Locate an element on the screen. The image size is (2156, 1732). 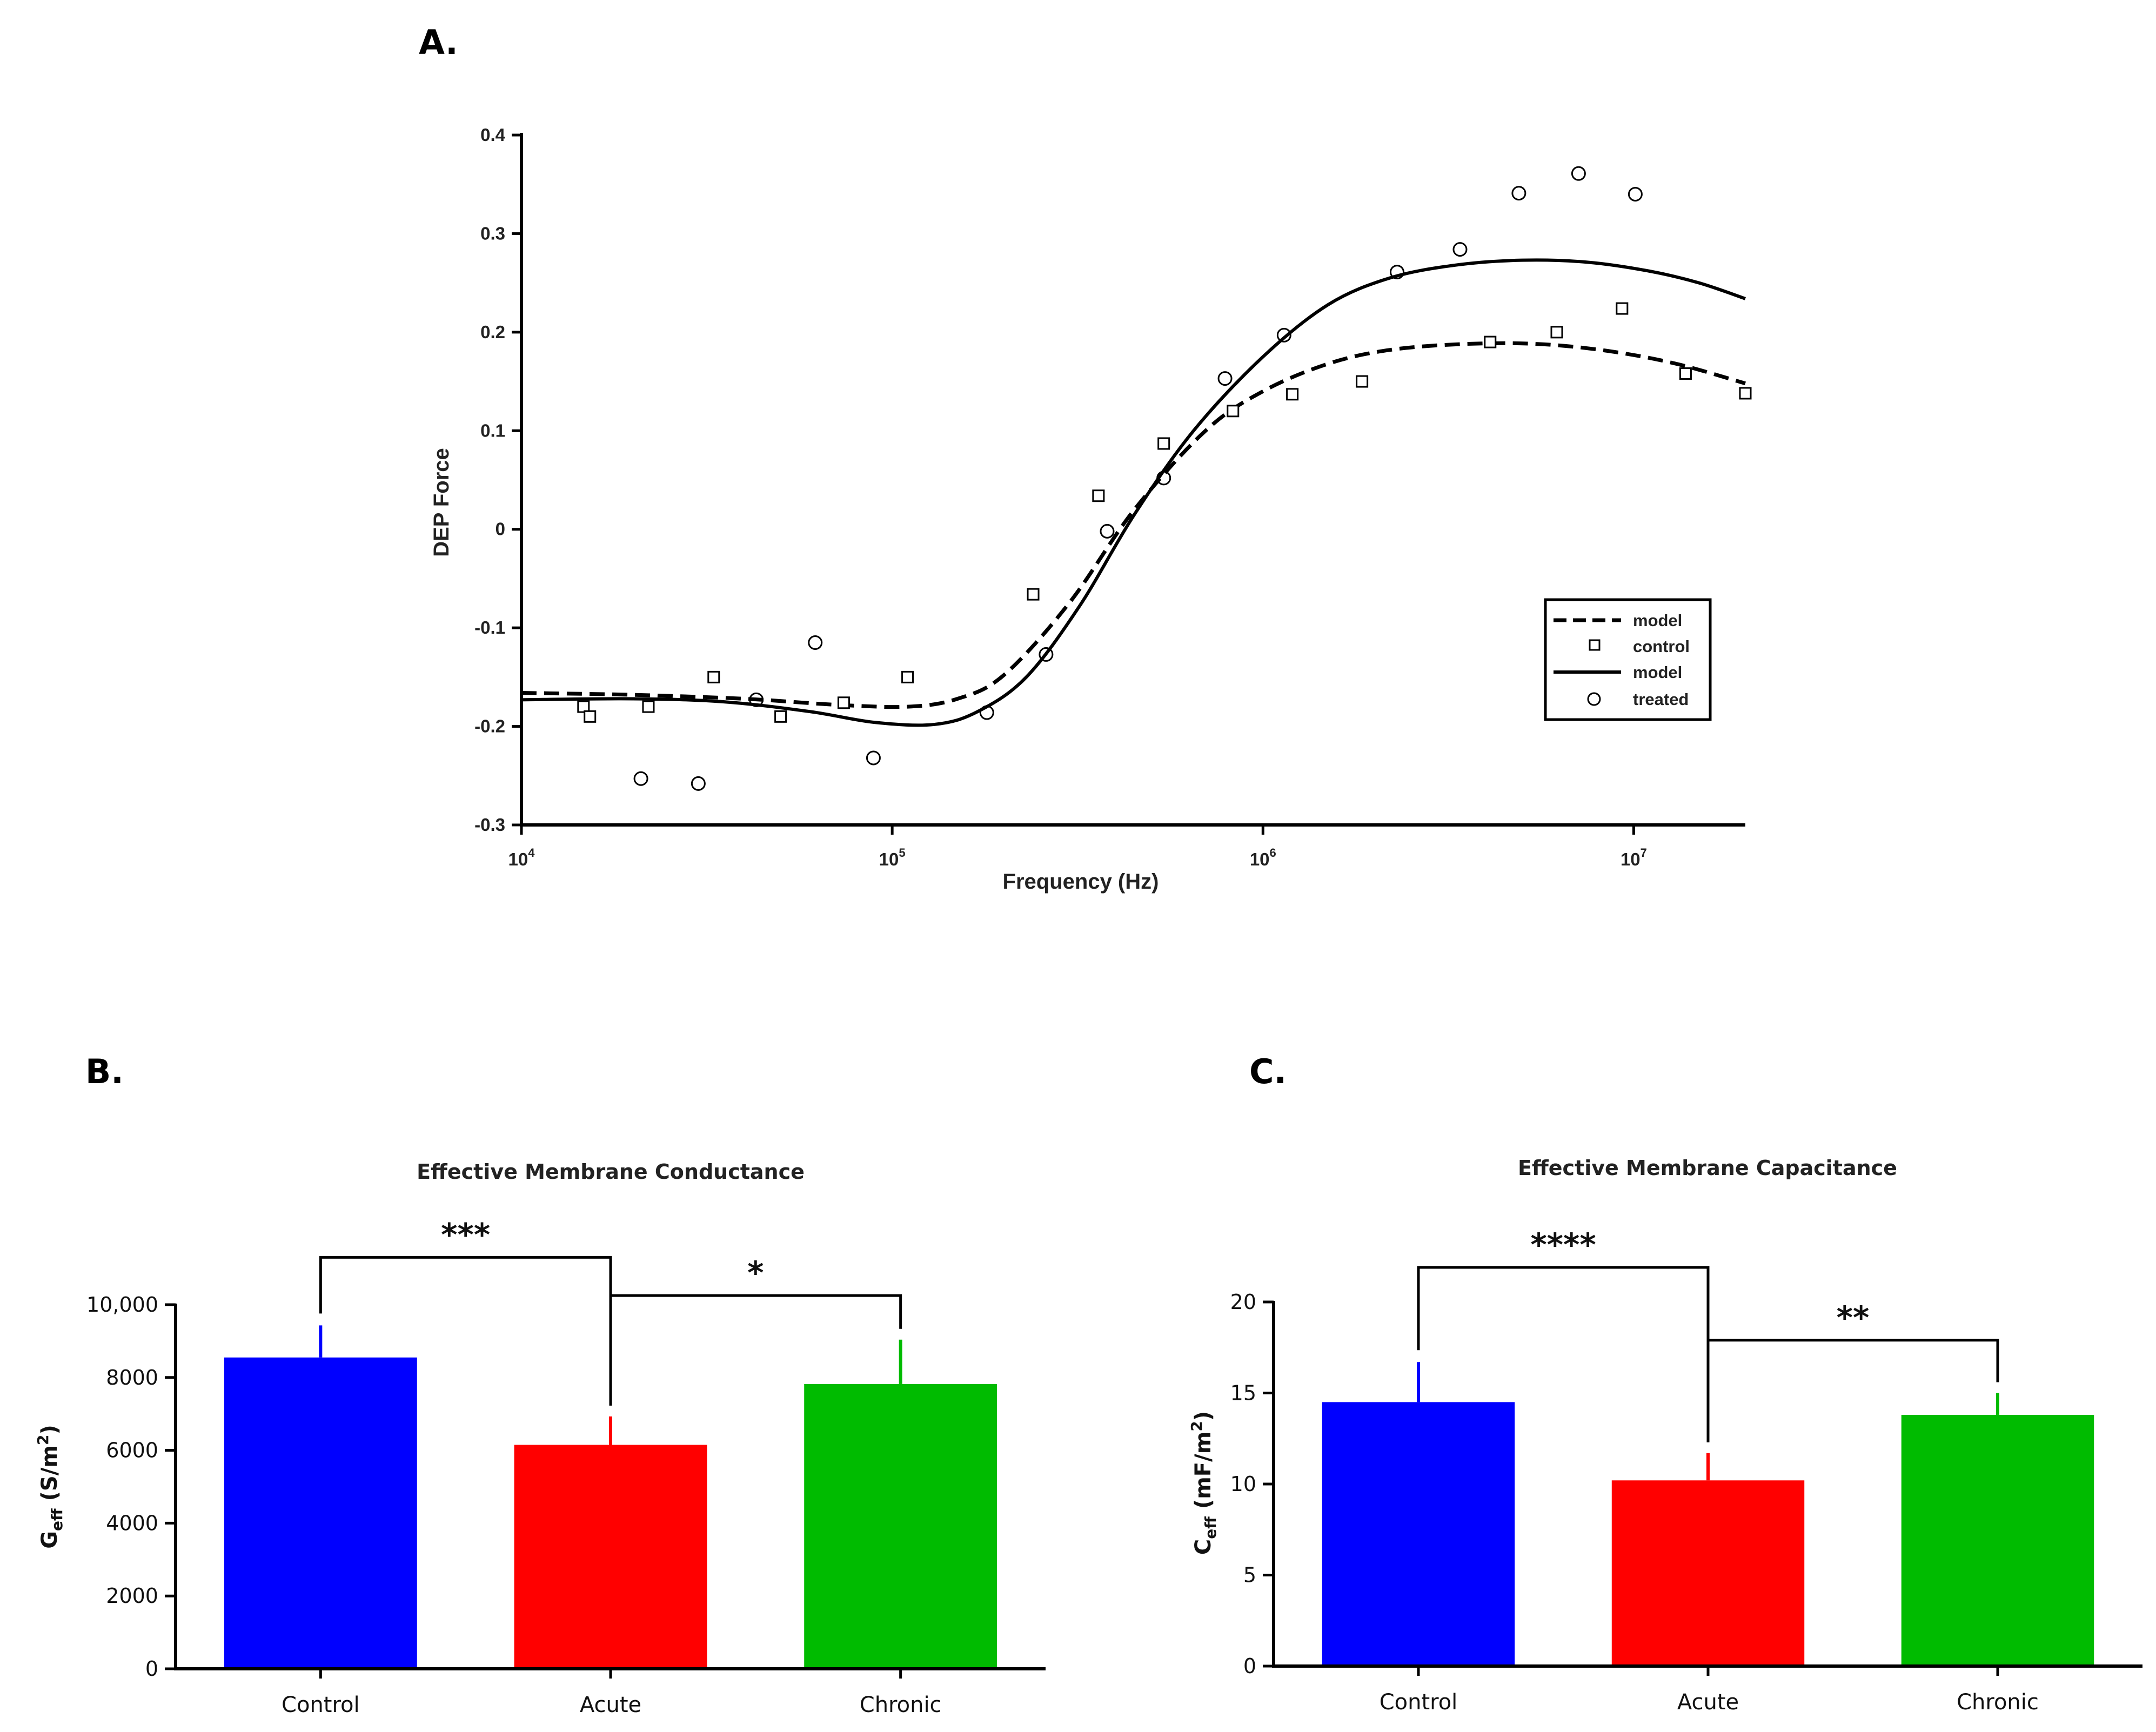
chart-a-xtick-label: 10⁶ is located at coordinates (1263, 857).